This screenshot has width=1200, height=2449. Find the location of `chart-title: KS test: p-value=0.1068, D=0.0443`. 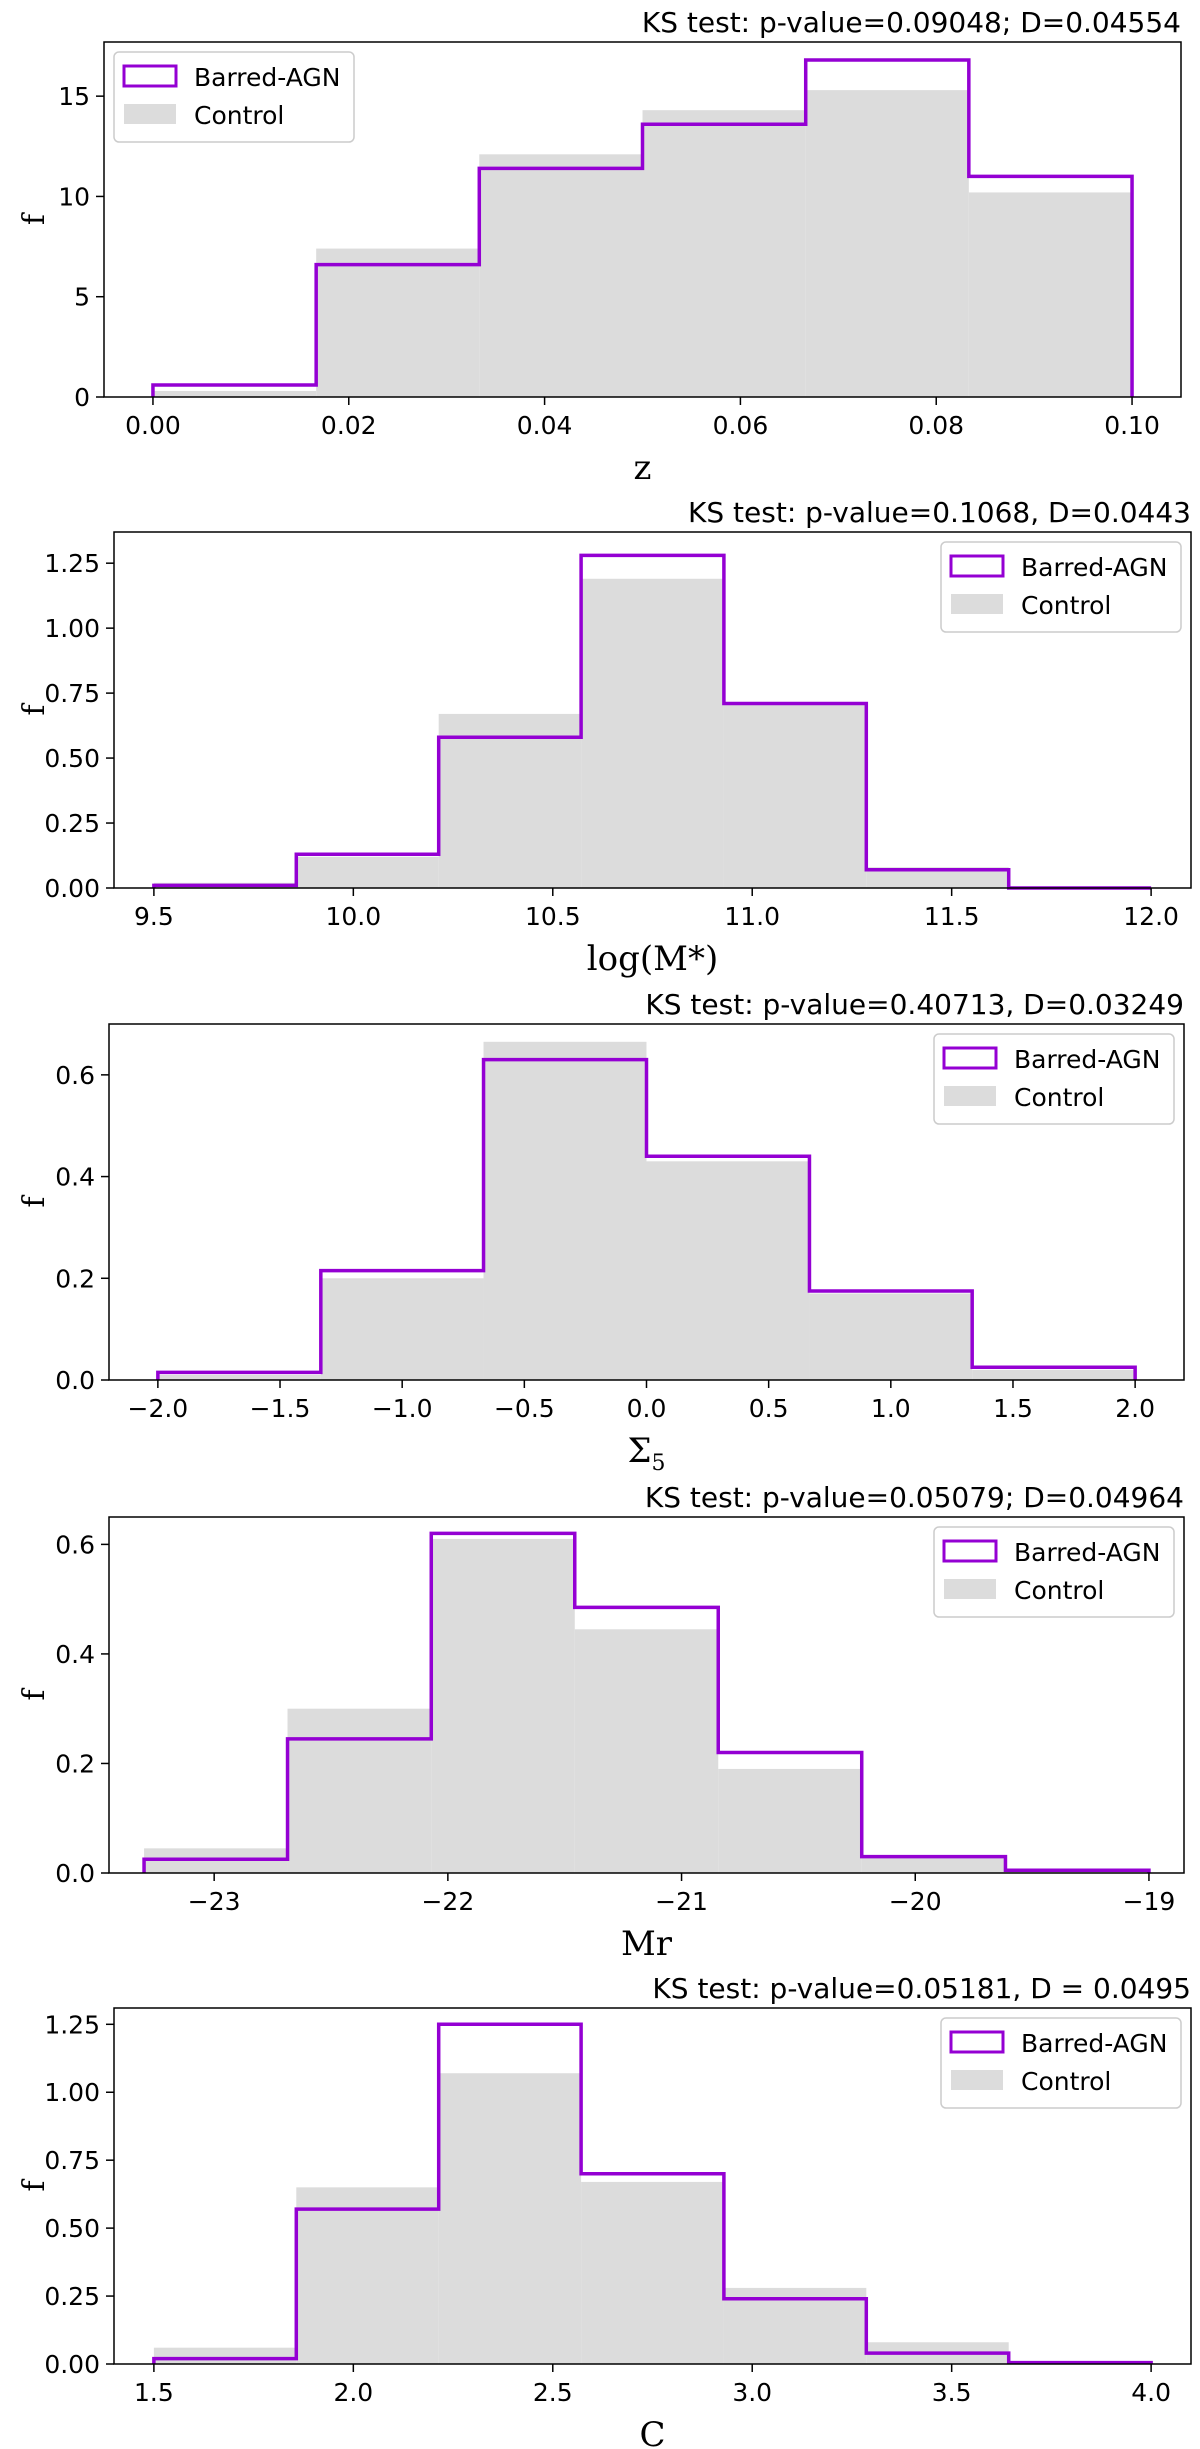

chart-title: KS test: p-value=0.1068, D=0.0443 is located at coordinates (939, 512).